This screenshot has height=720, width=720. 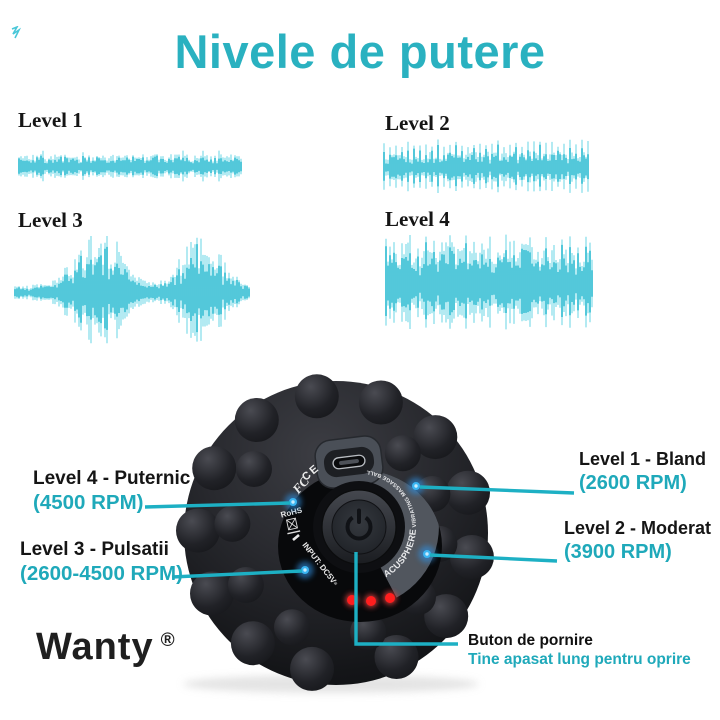 I want to click on callout-level1-rpm: (2600 RPM), so click(x=633, y=483).